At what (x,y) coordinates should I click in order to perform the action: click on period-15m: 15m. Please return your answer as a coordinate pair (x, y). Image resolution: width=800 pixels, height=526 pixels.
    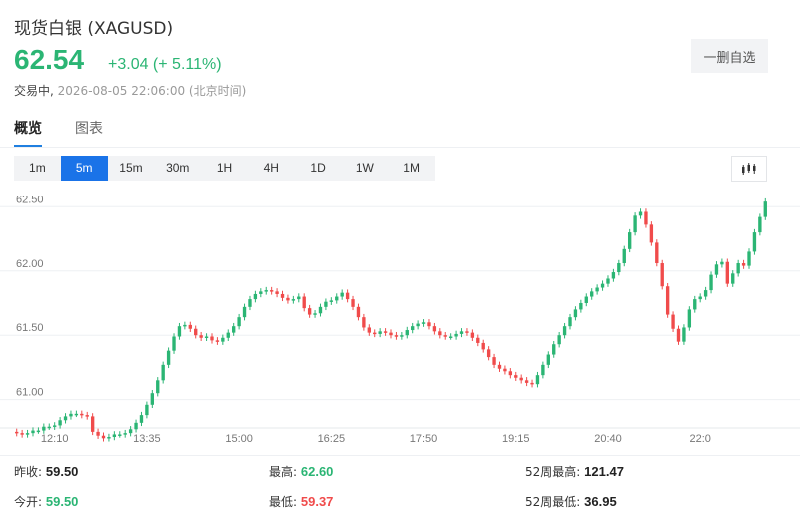
    Looking at the image, I should click on (131, 168).